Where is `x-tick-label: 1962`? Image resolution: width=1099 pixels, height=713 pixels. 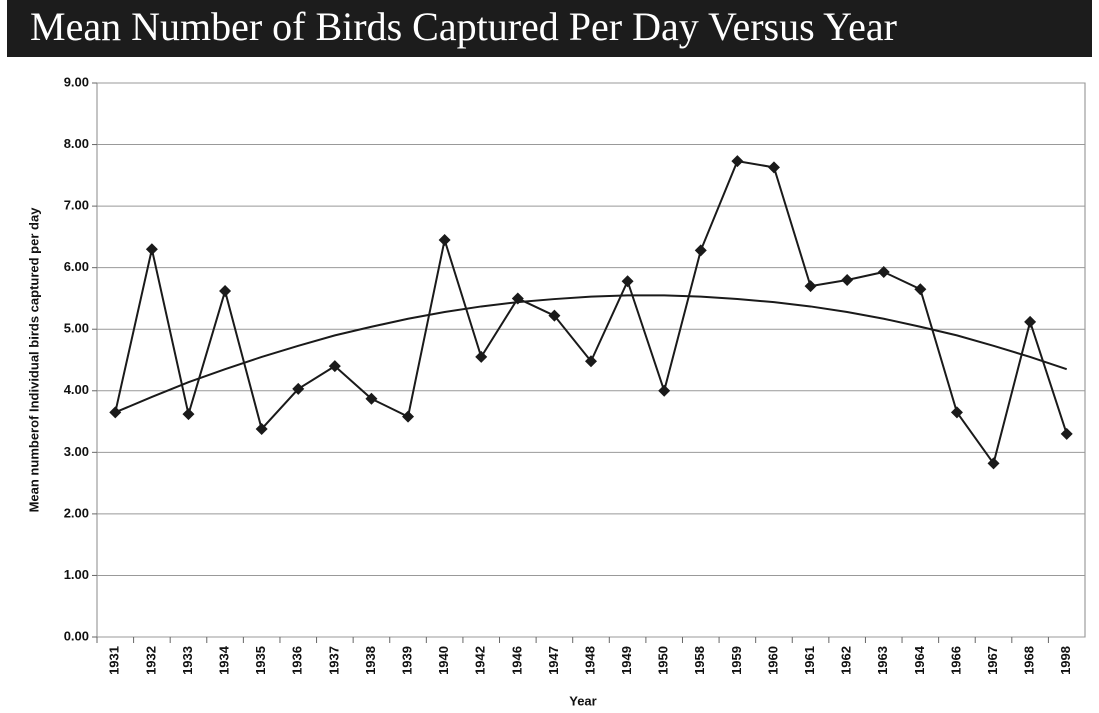 x-tick-label: 1962 is located at coordinates (846, 660).